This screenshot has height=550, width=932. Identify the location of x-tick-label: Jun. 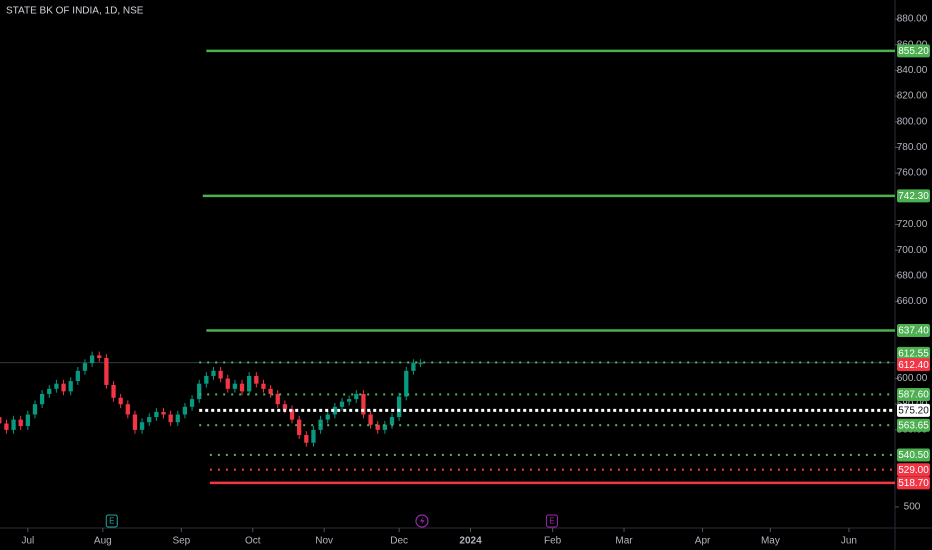
(849, 541).